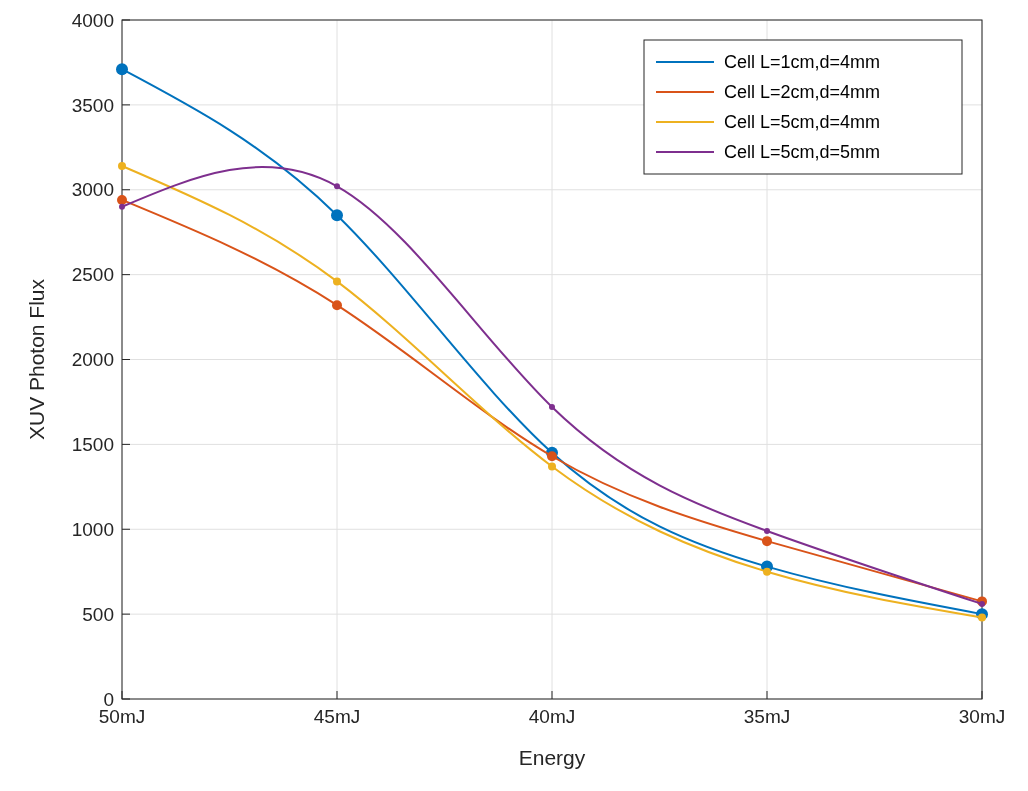 The height and width of the screenshot is (791, 1028). Describe the element at coordinates (802, 152) in the screenshot. I see `legend-label: Cell L=5cm,d=5mm` at that location.